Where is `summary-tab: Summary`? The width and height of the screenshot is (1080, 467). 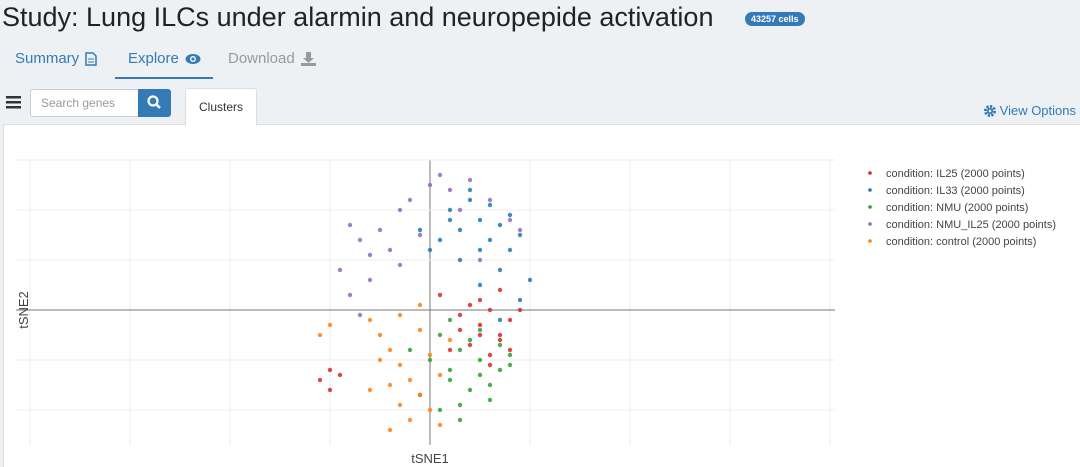 summary-tab: Summary is located at coordinates (56, 58).